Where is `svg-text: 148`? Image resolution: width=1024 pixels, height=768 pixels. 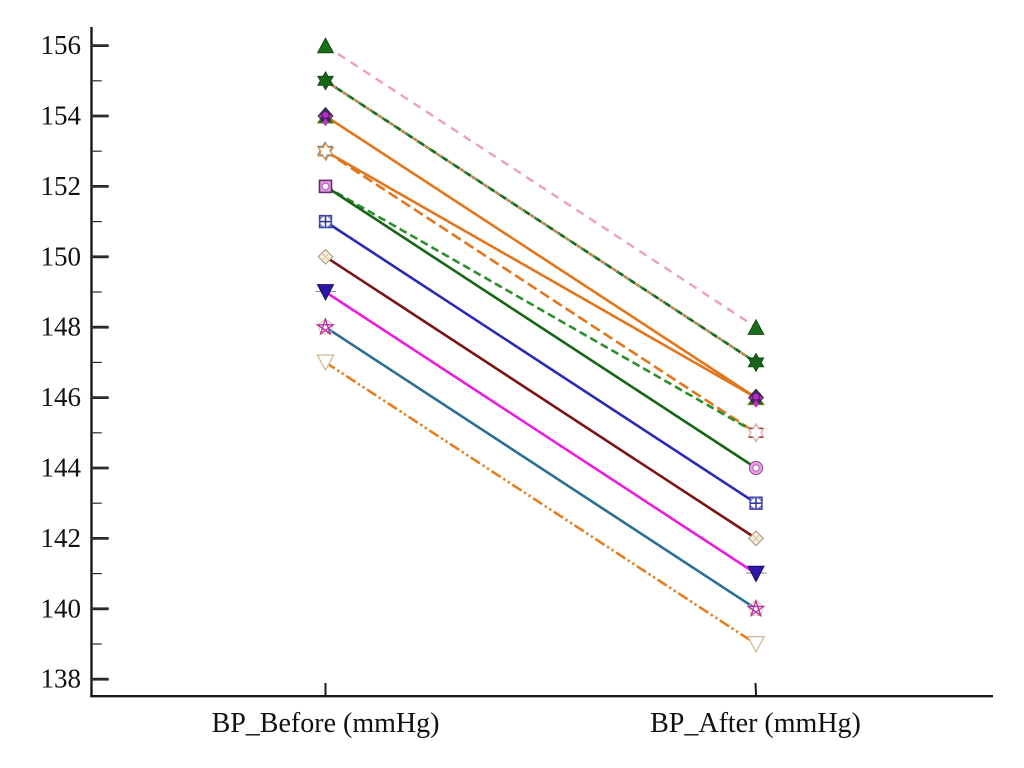 svg-text: 148 is located at coordinates (61, 327).